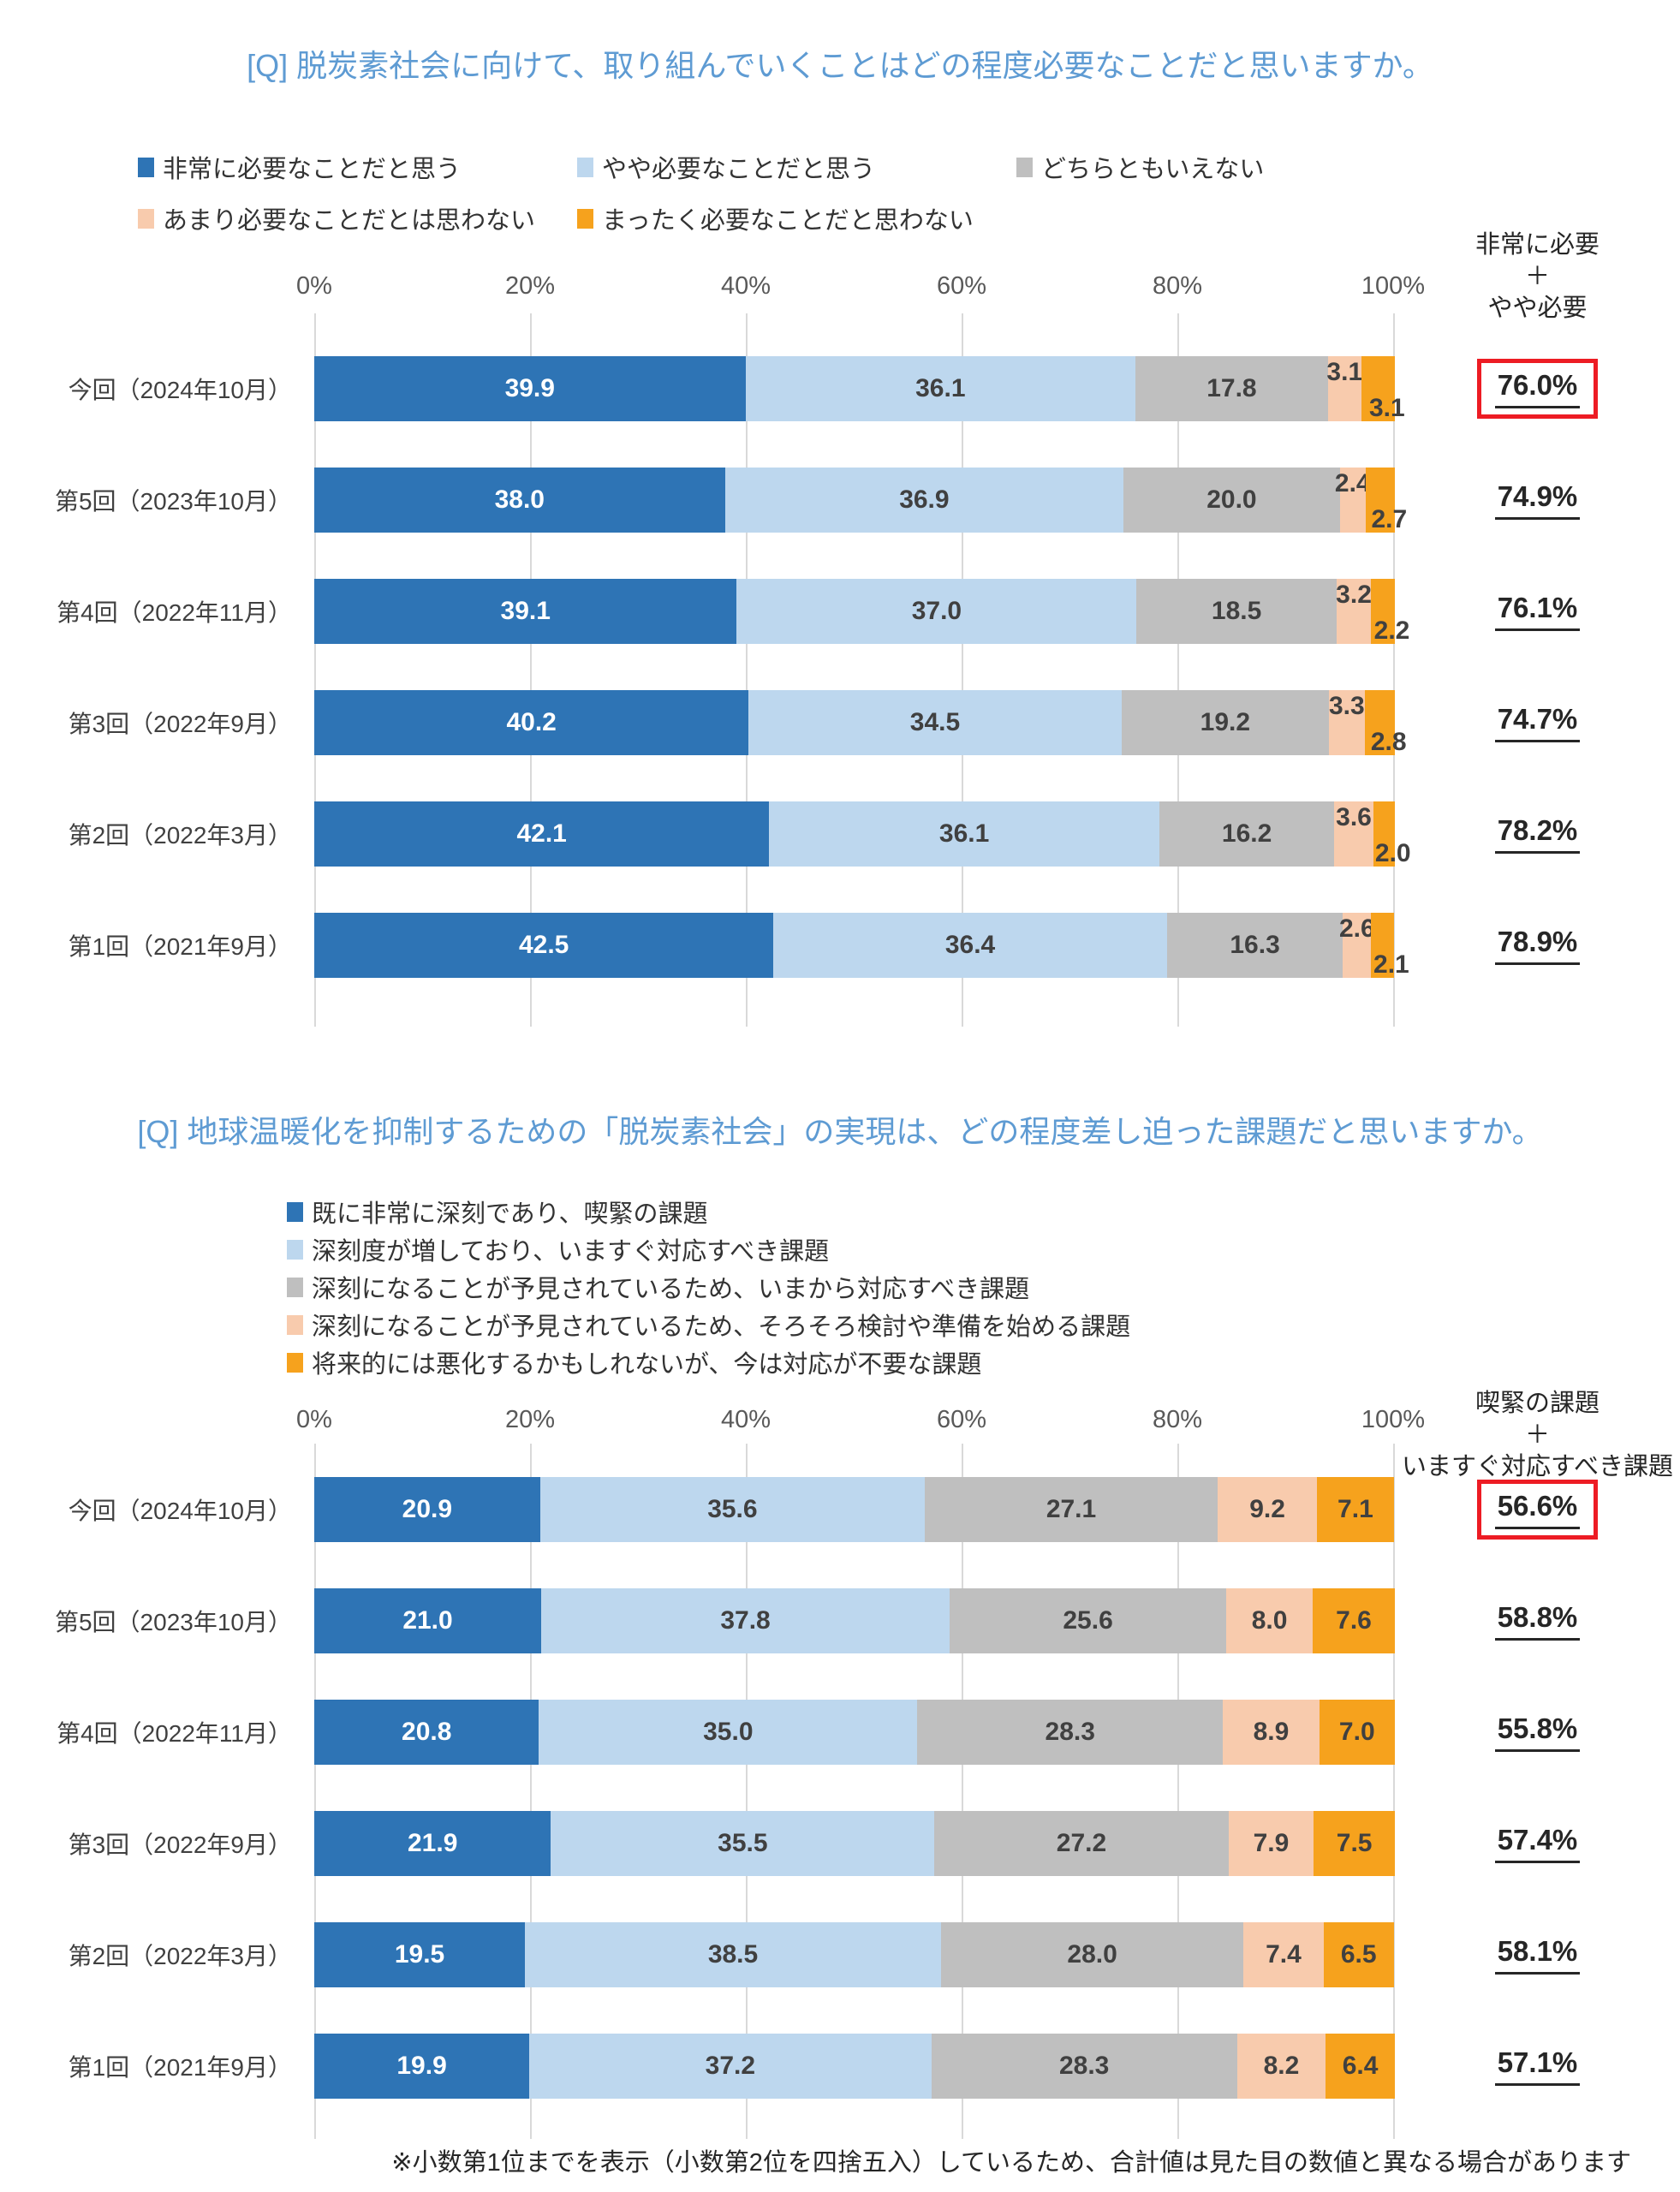  I want to click on stacked-bar: 38.0 36.9 20.0 2.4 2.7, so click(861, 500).